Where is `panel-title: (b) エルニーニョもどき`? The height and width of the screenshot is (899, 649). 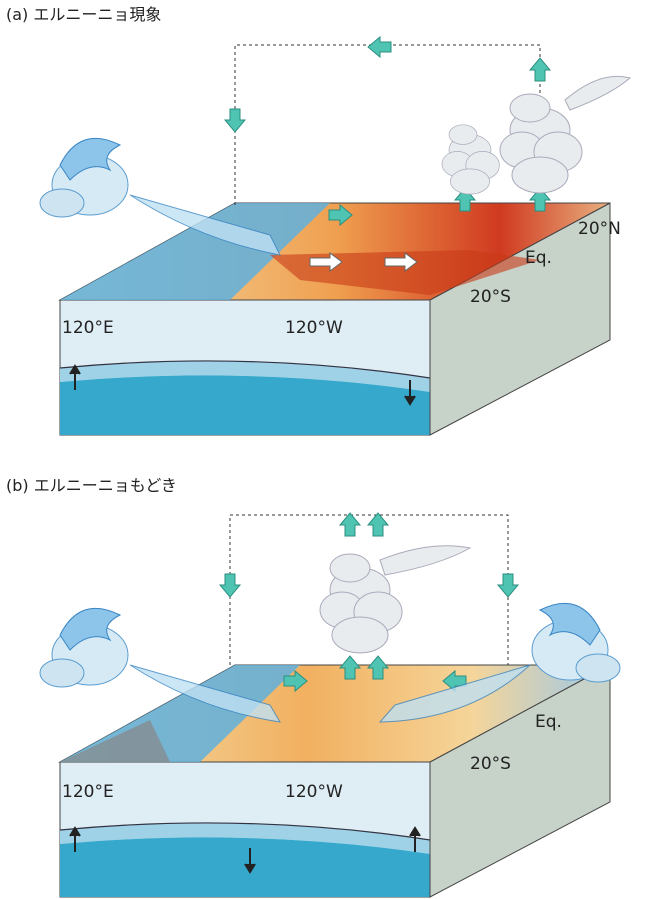 panel-title: (b) エルニーニョもどき is located at coordinates (91, 485).